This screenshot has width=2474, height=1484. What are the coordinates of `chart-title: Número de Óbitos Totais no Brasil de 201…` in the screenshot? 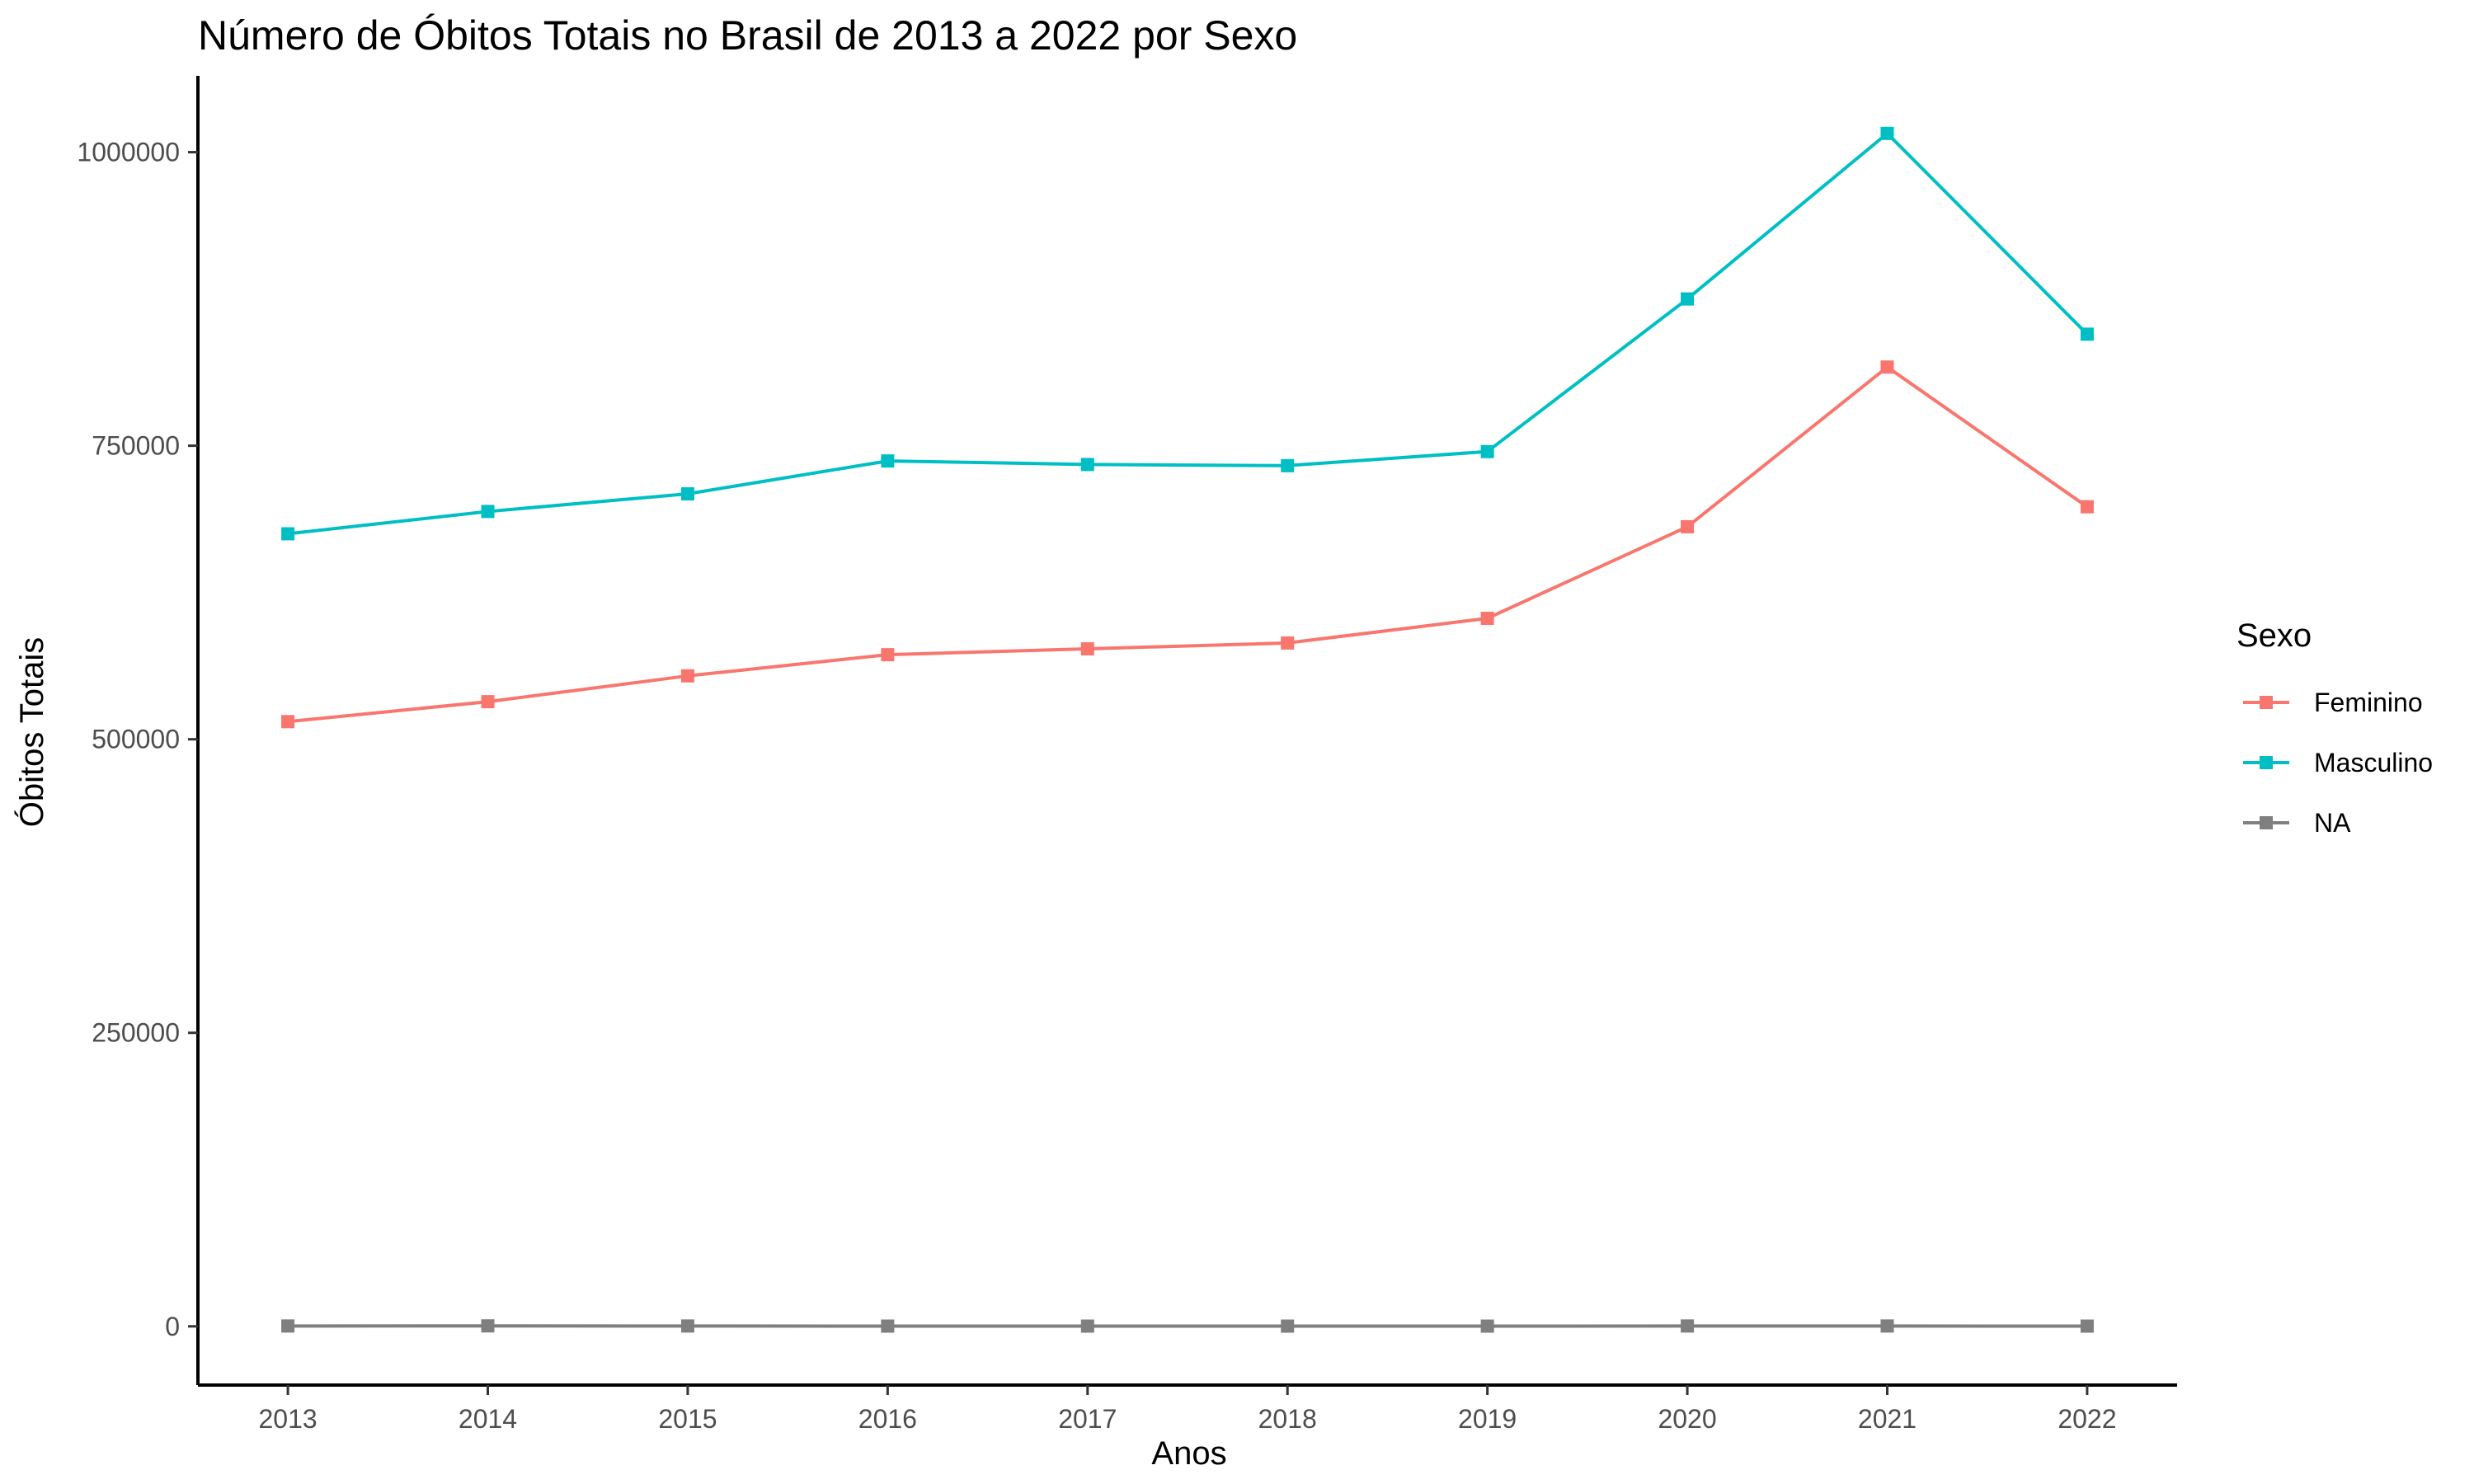 It's located at (747, 35).